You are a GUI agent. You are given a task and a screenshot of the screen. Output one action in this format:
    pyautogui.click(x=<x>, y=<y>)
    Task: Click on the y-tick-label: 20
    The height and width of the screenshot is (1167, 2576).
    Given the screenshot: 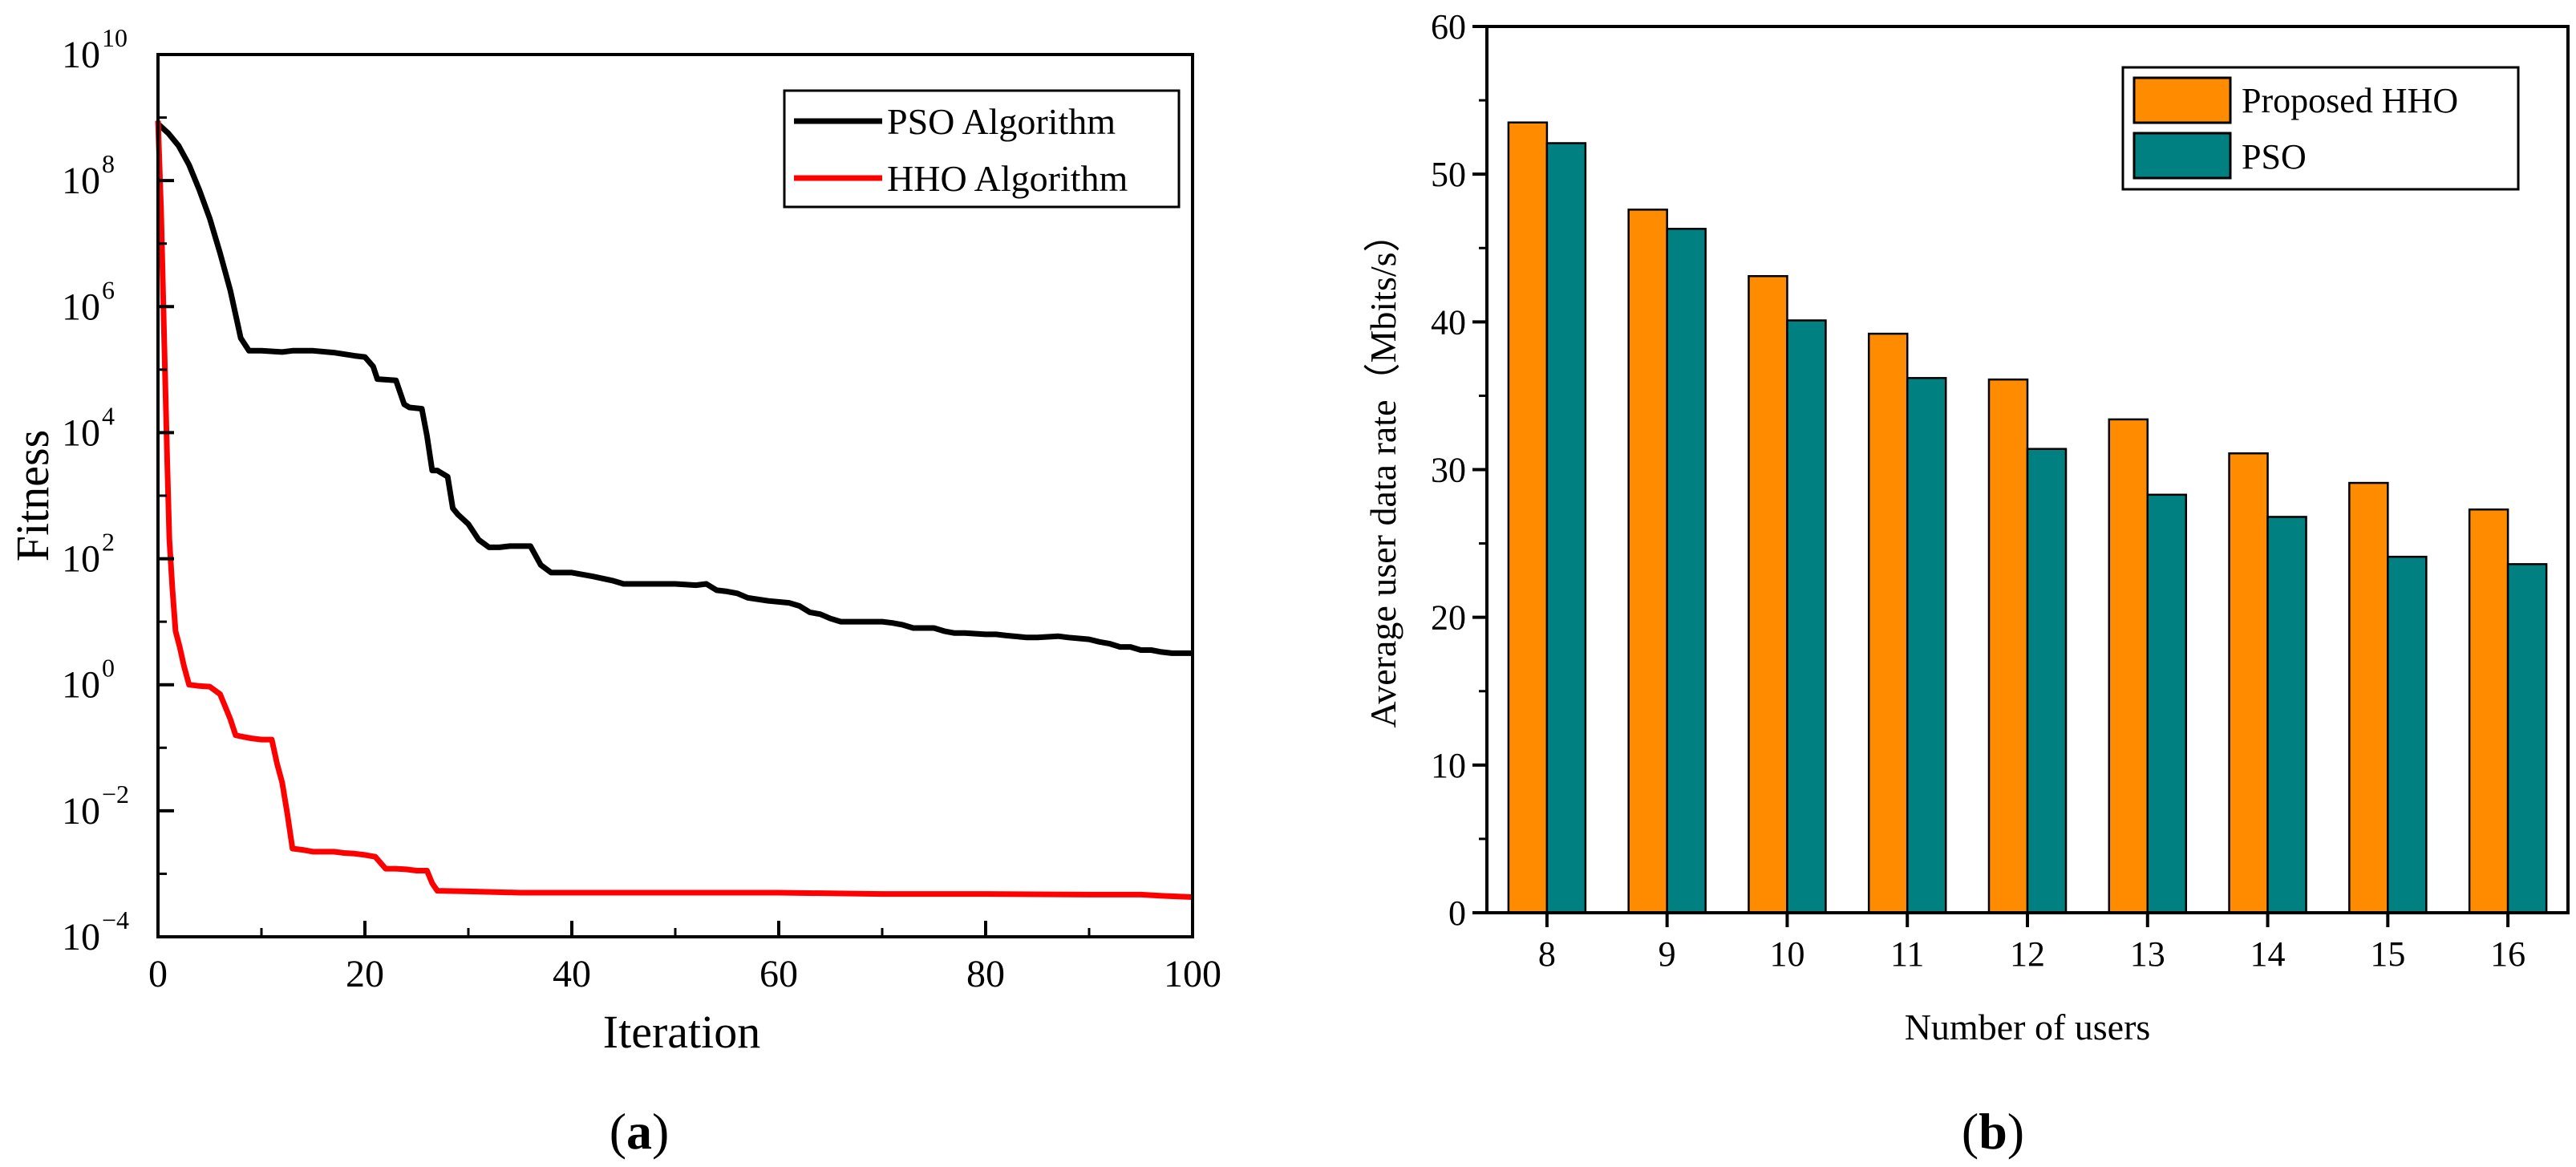 What is the action you would take?
    pyautogui.click(x=1448, y=618)
    